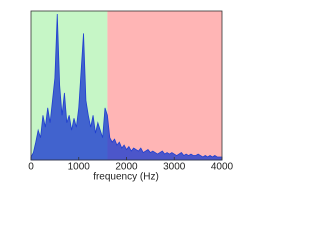 The width and height of the screenshot is (320, 240). I want to click on x-tick-label: 2000, so click(126, 167).